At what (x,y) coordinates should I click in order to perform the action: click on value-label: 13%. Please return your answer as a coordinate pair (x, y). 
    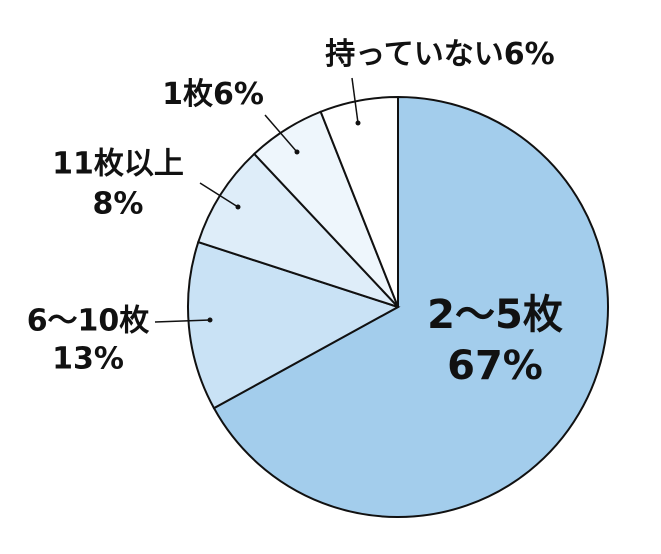
    Looking at the image, I should click on (88, 359).